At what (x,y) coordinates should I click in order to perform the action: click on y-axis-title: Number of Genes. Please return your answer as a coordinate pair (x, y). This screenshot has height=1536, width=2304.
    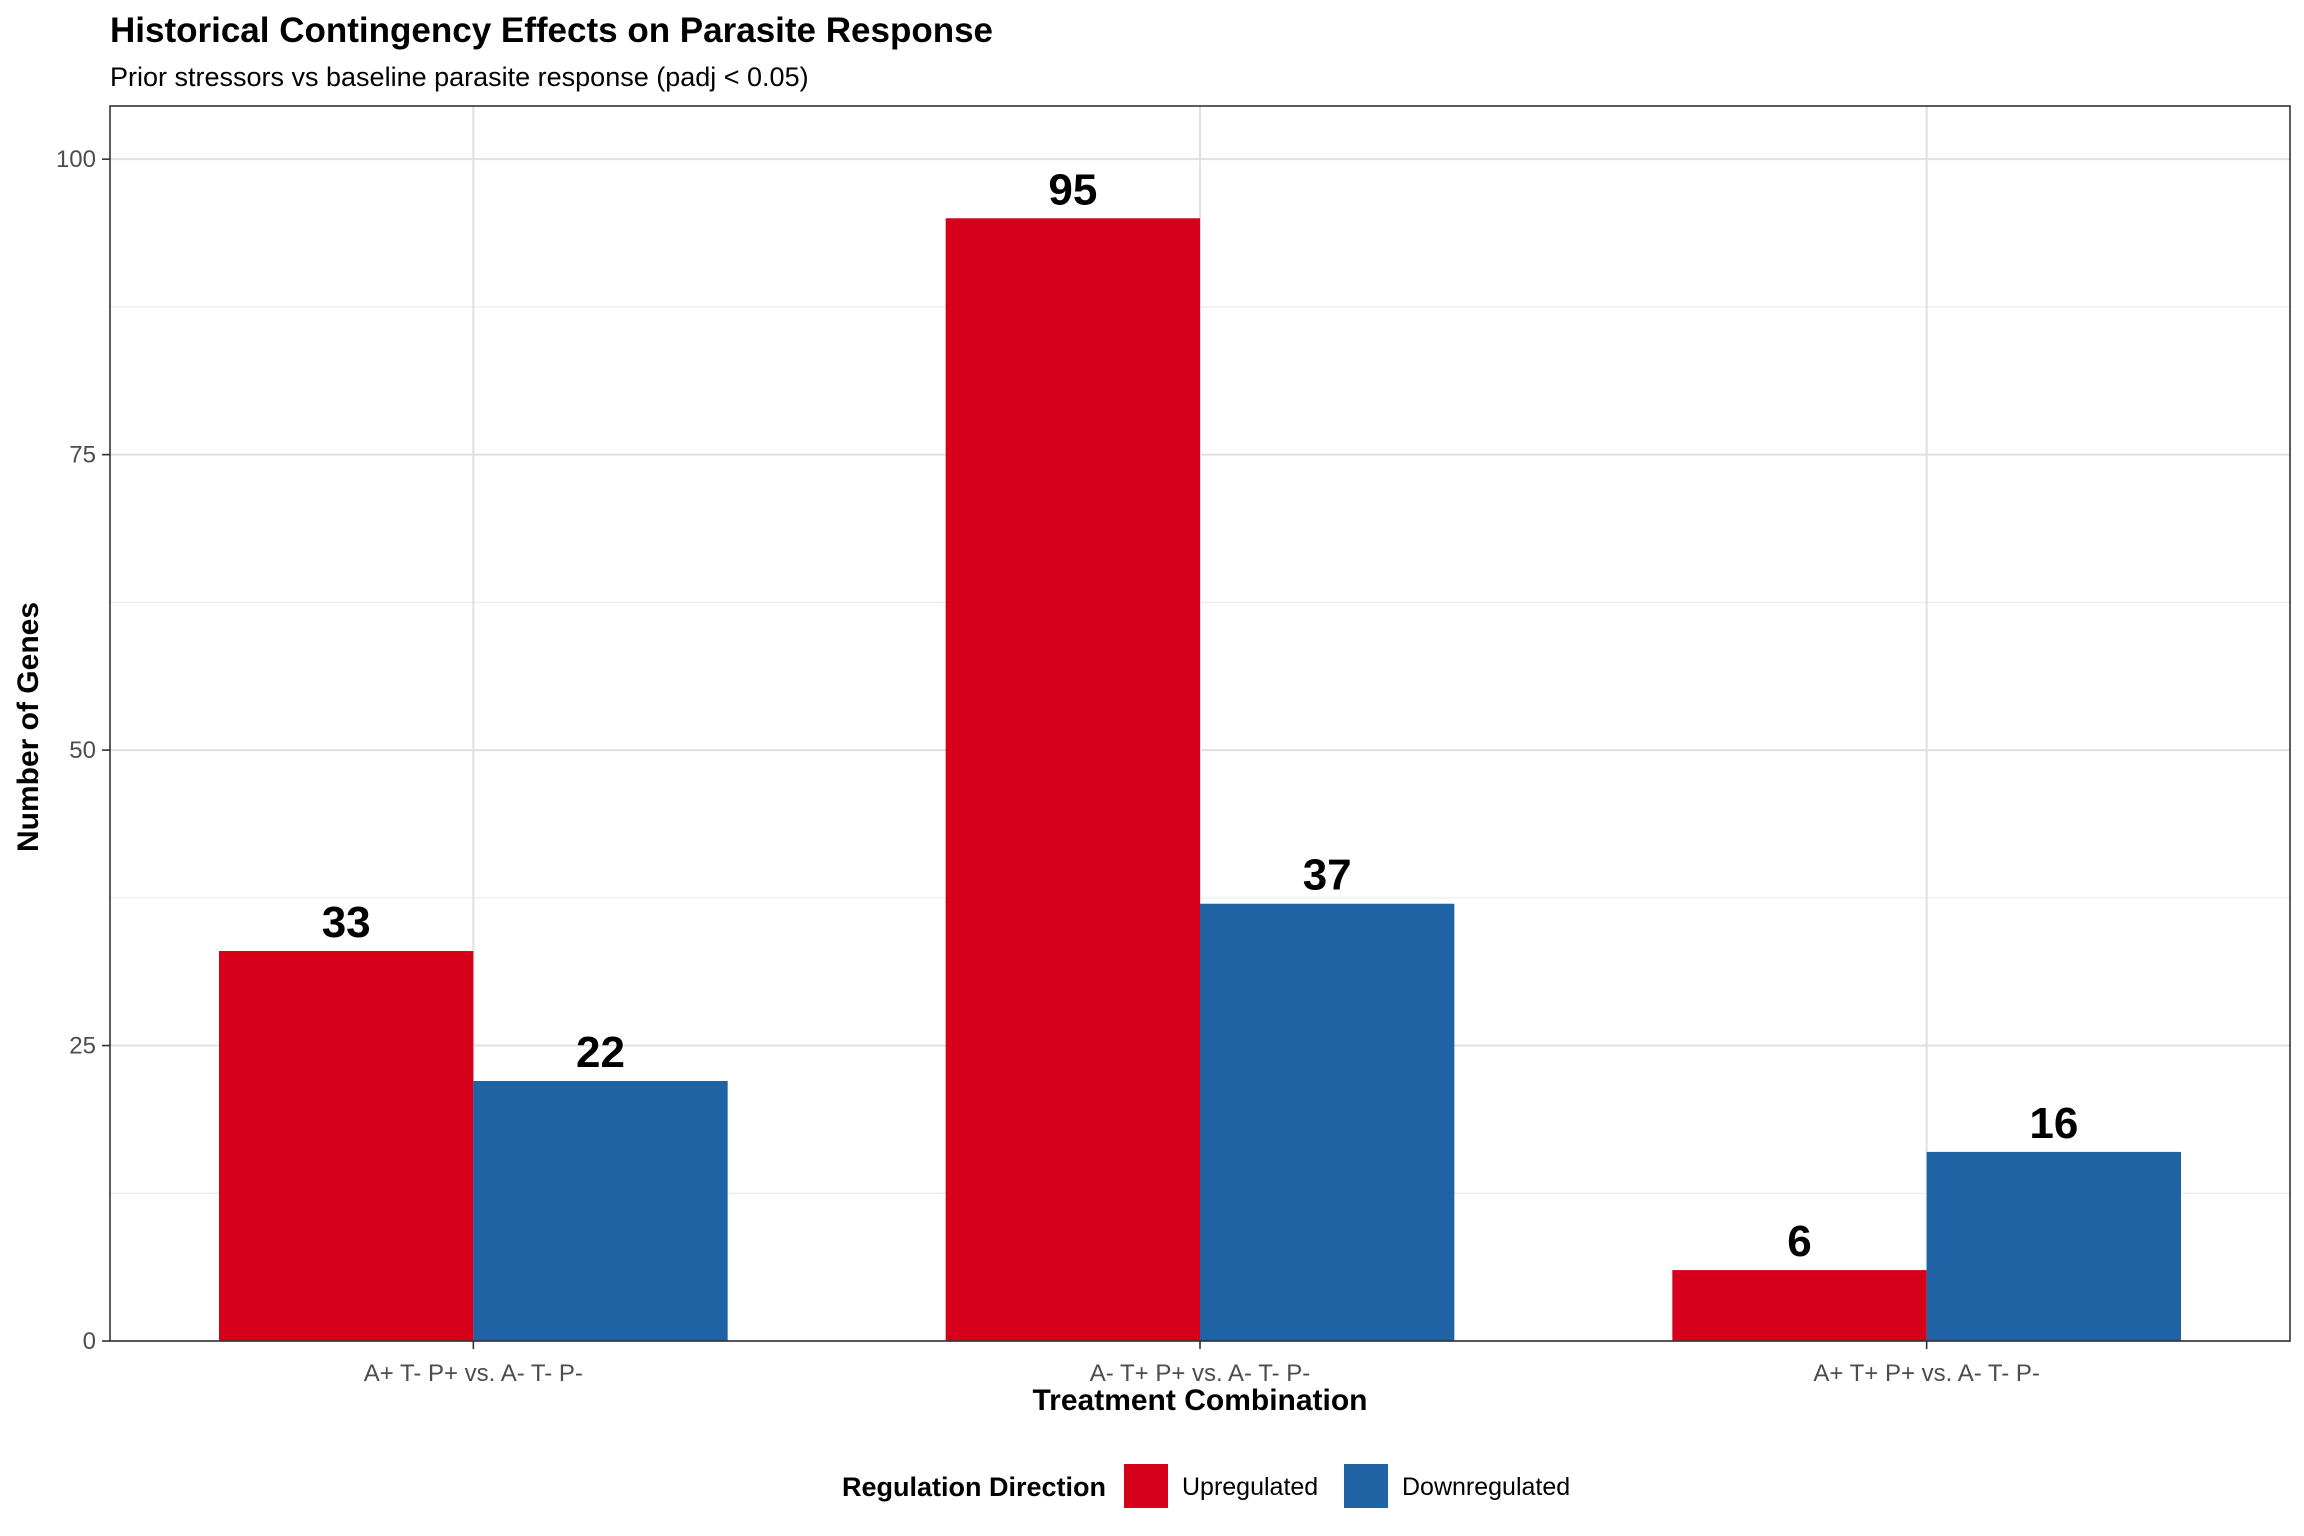
    Looking at the image, I should click on (28, 727).